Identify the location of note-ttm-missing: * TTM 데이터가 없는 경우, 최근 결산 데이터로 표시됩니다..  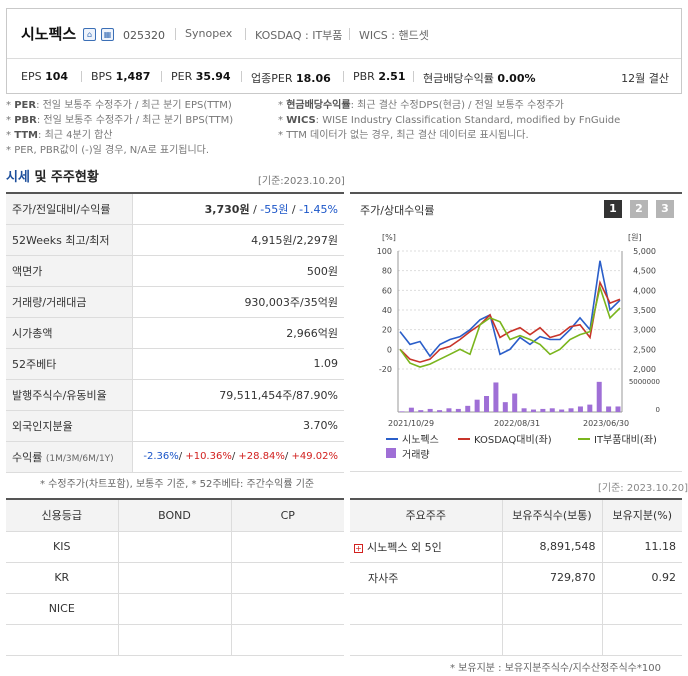
(403, 135).